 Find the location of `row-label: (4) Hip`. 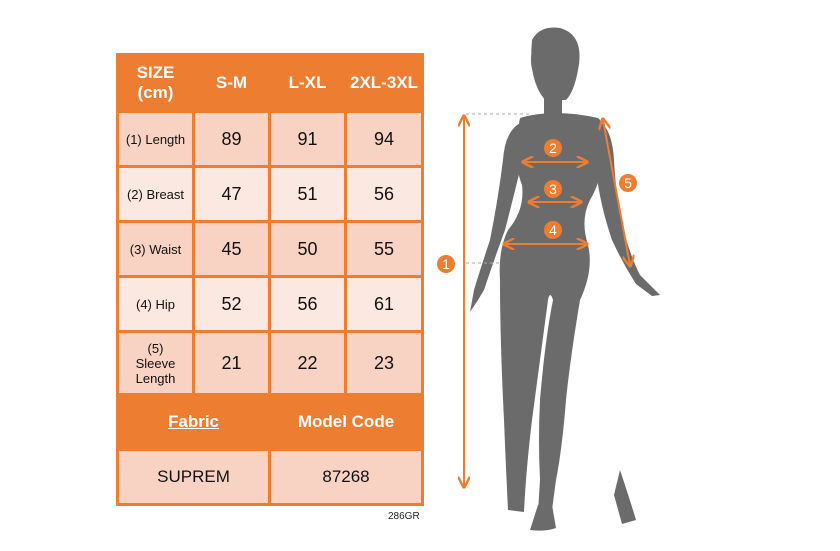

row-label: (4) Hip is located at coordinates (155, 304).